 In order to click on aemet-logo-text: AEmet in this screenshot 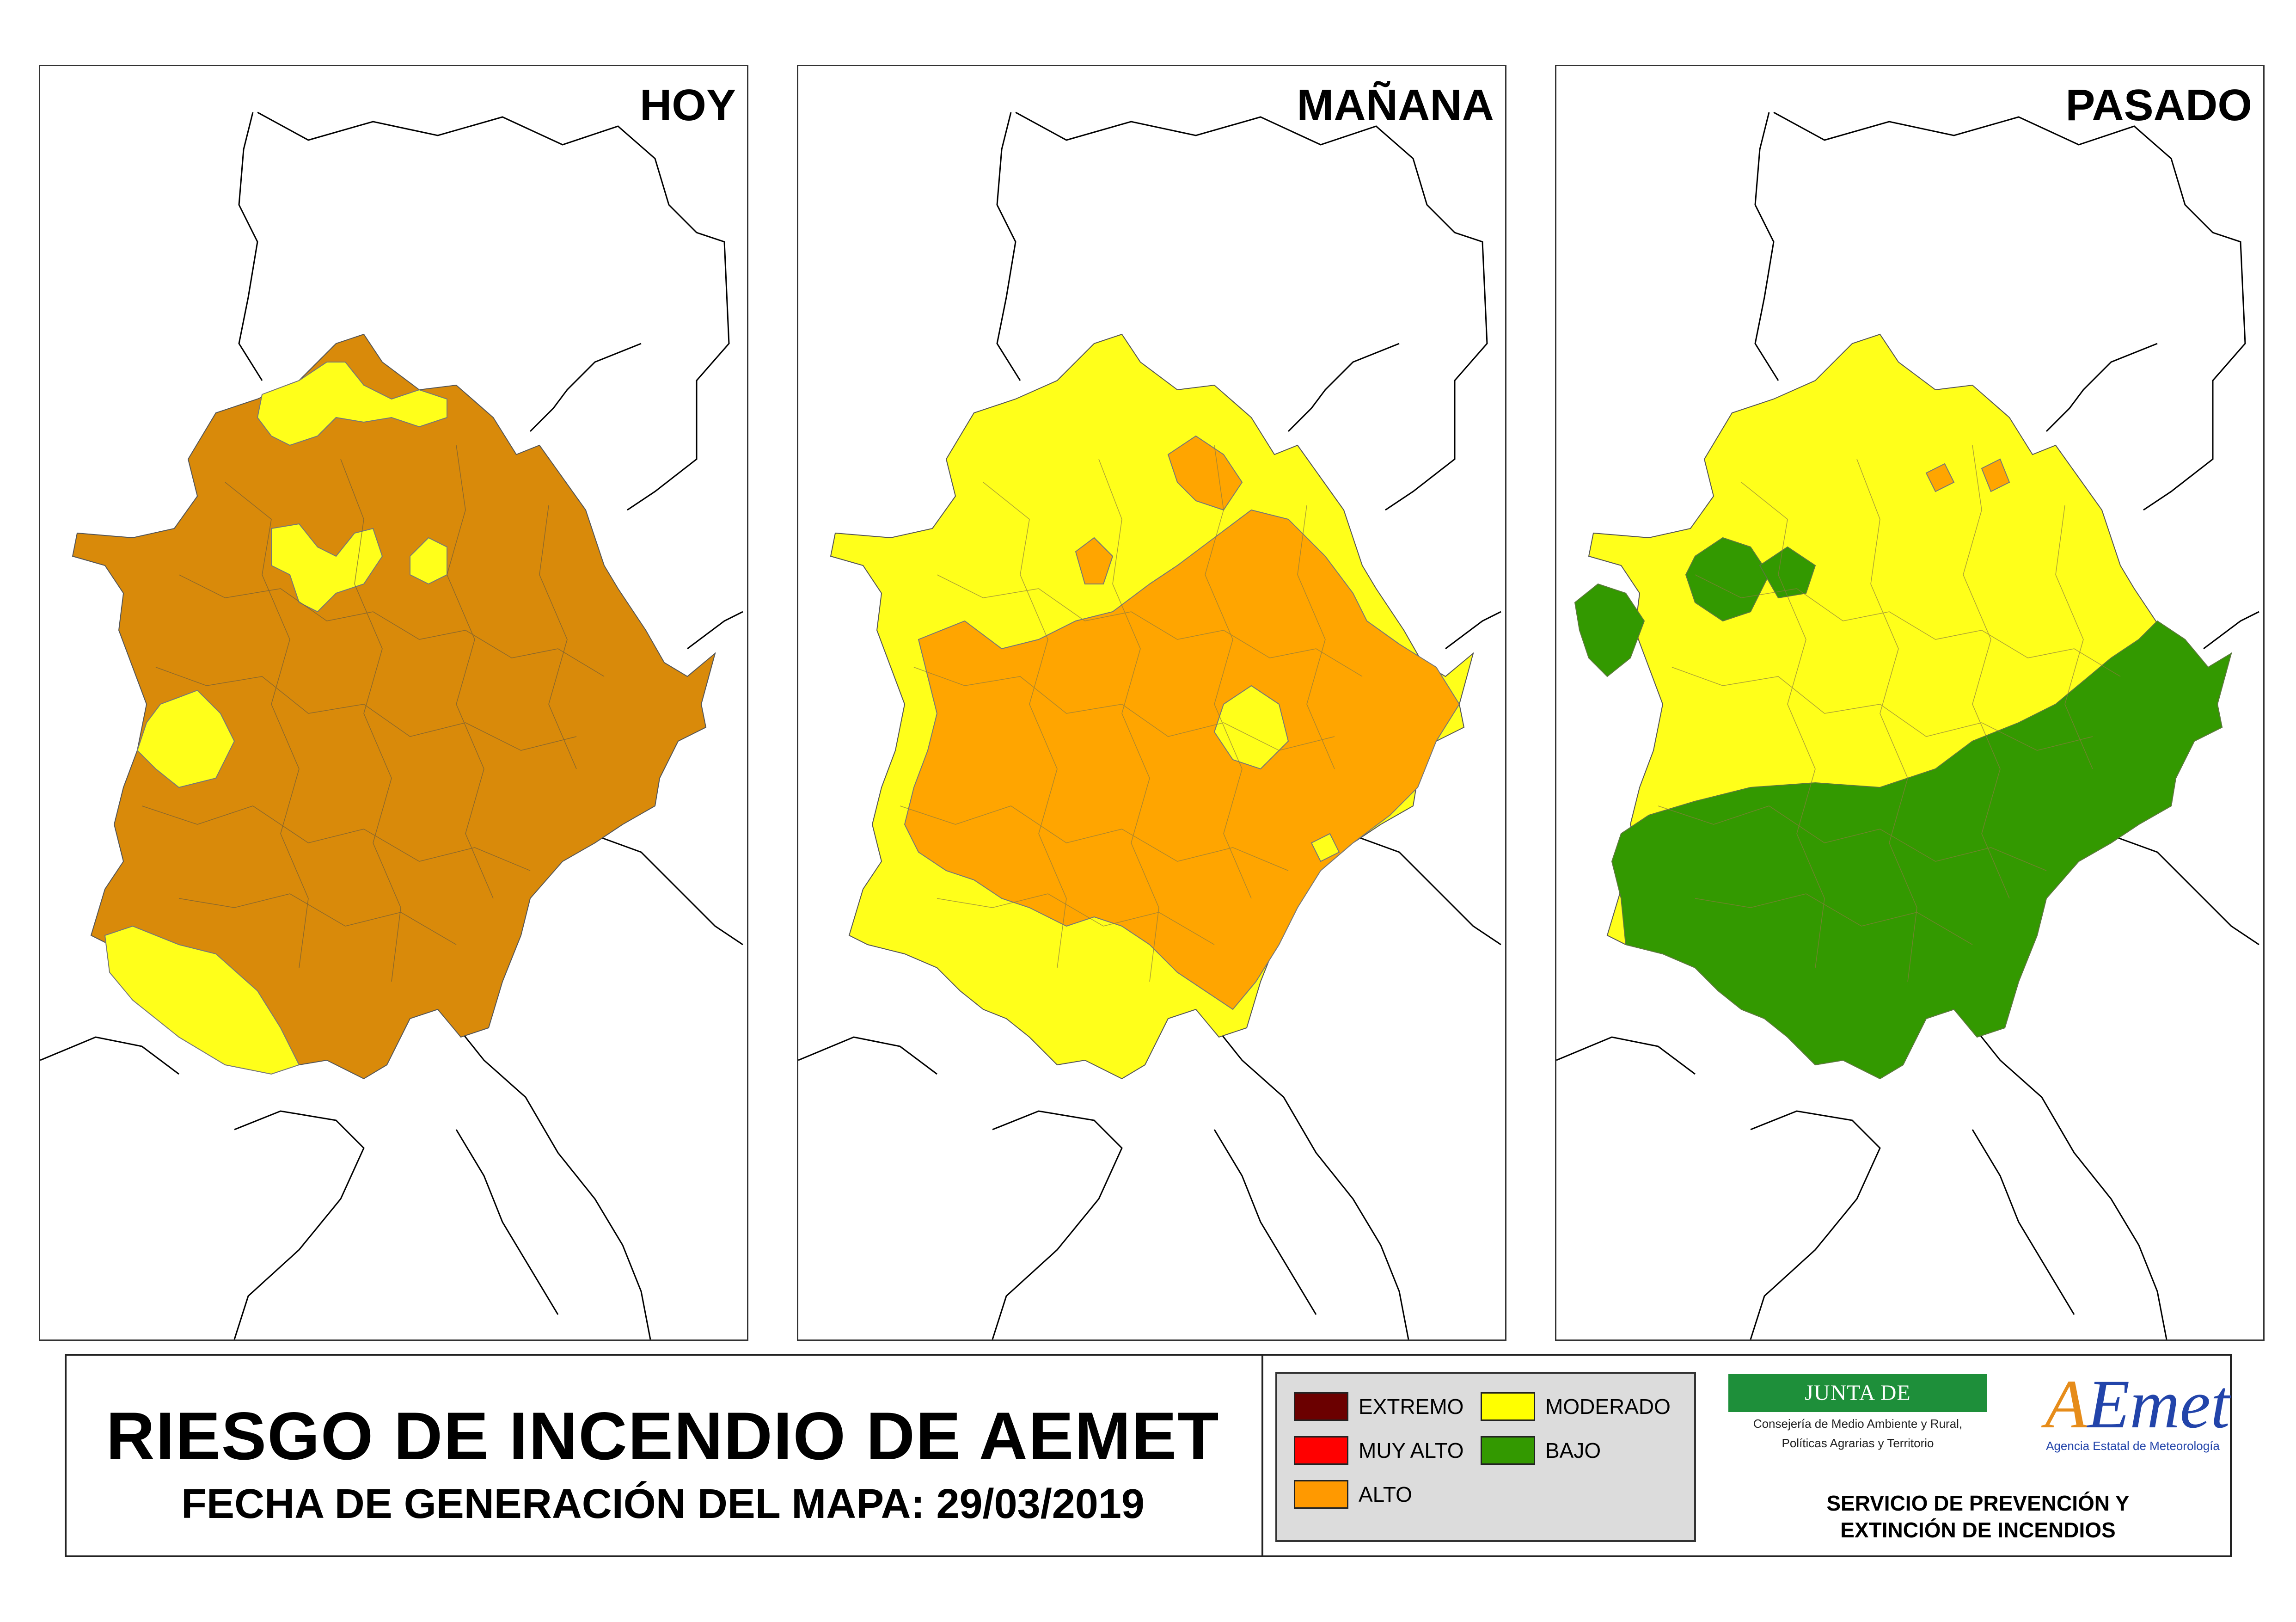, I will do `click(2137, 1404)`.